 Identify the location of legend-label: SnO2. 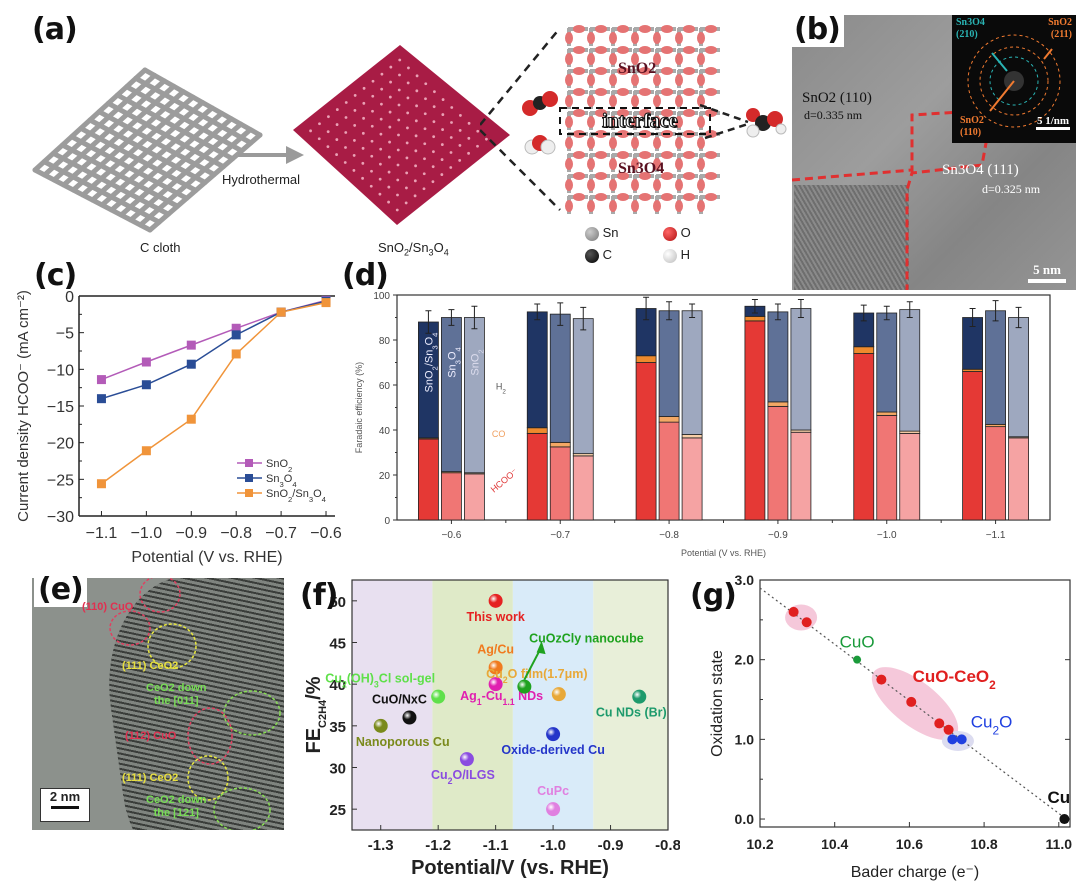
(279, 466).